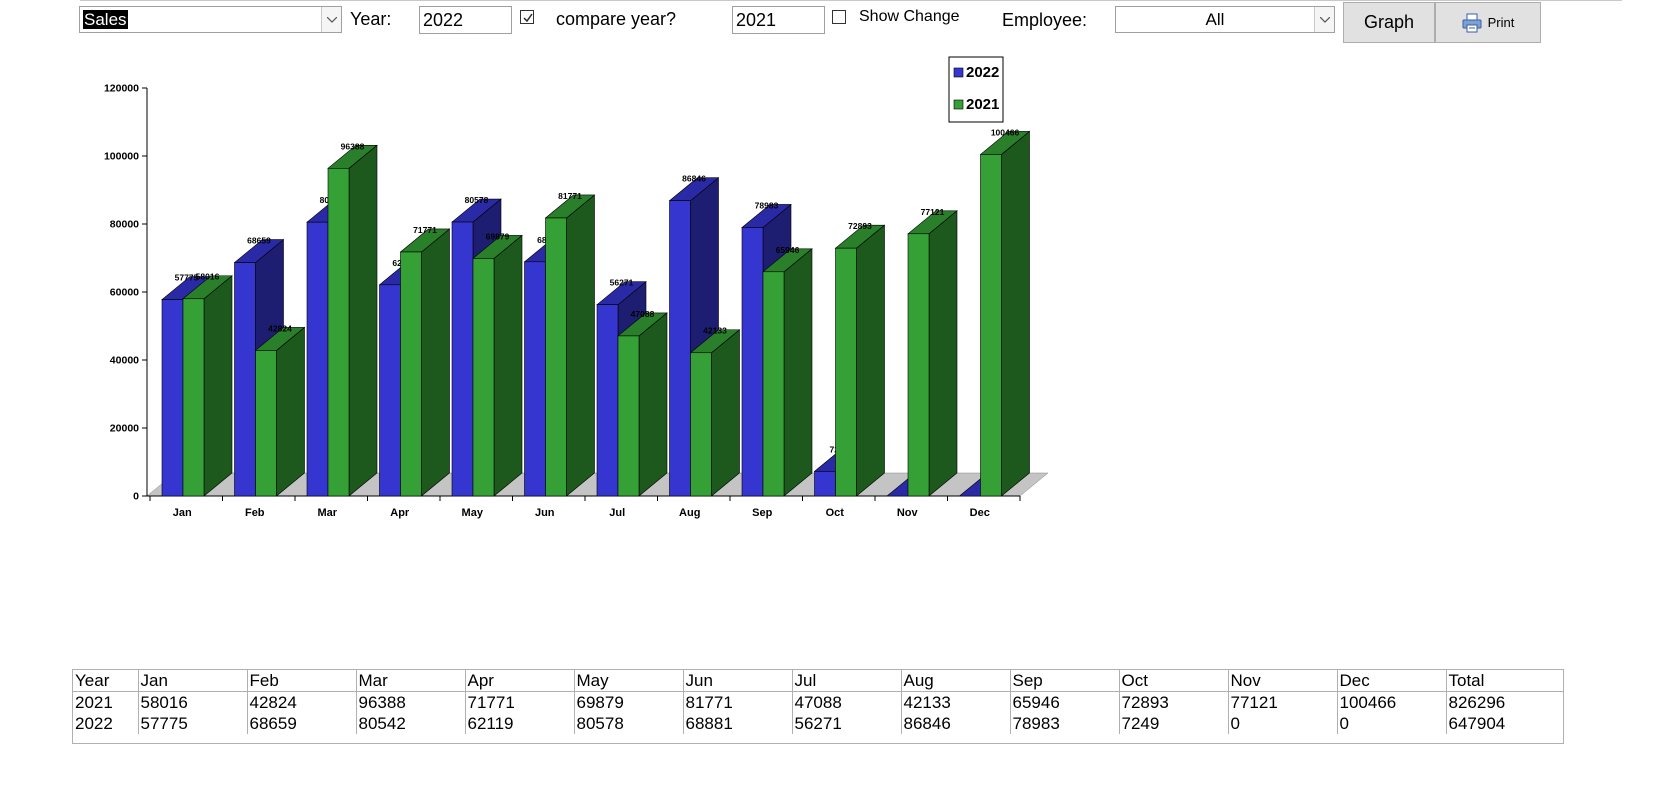 Image resolution: width=1656 pixels, height=796 pixels. Describe the element at coordinates (192, 702) in the screenshot. I see `table-cell: 58016` at that location.